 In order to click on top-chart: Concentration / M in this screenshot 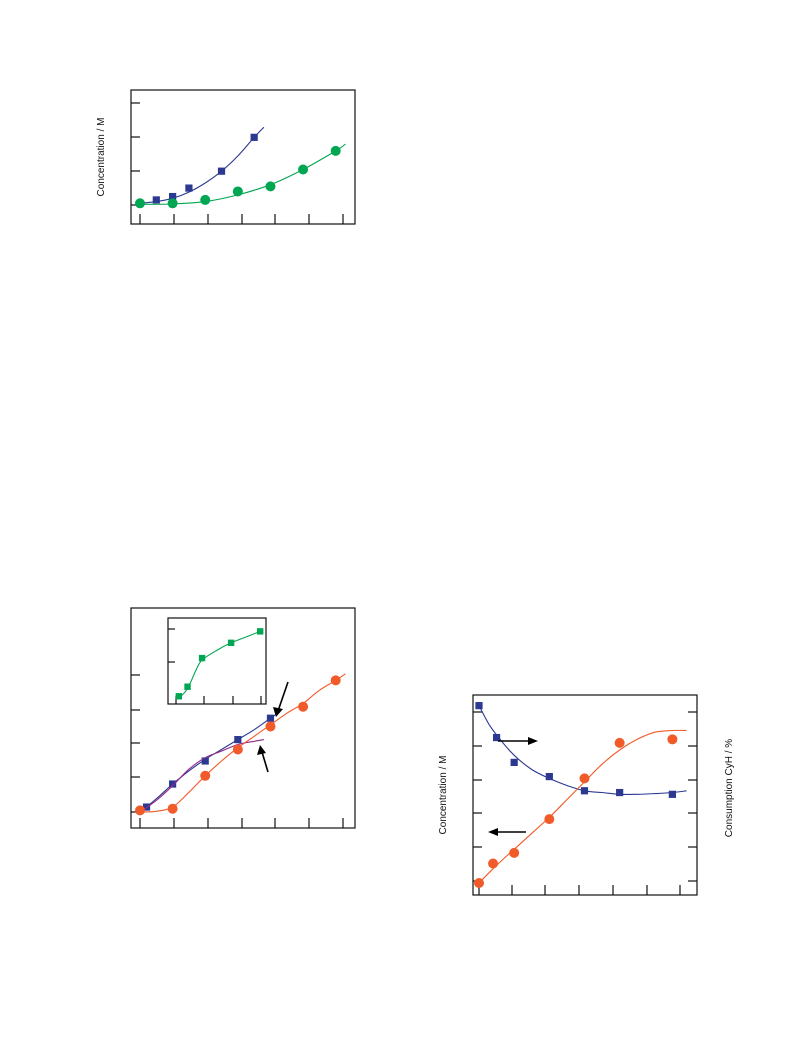, I will do `click(226, 157)`.